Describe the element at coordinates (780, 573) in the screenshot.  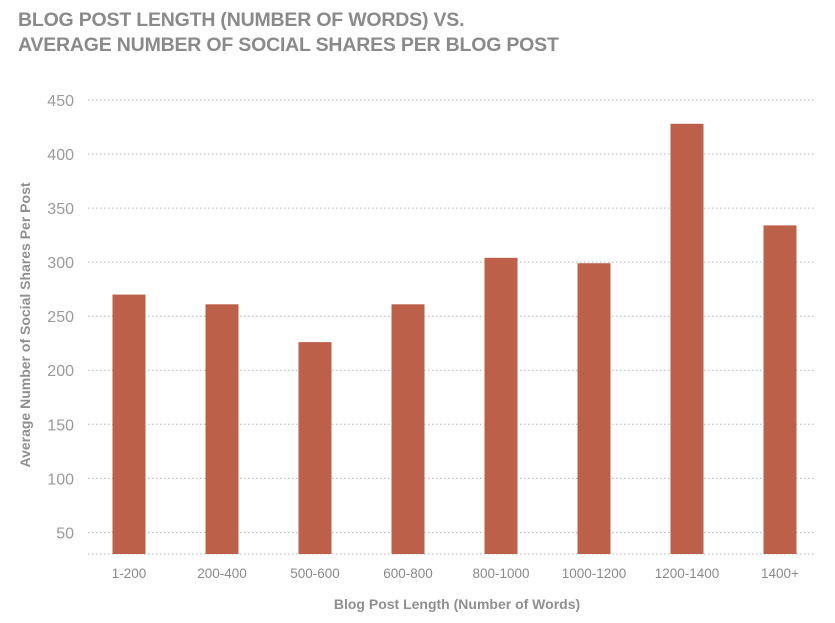
I see `x-tick-label-1400+: 1400+` at that location.